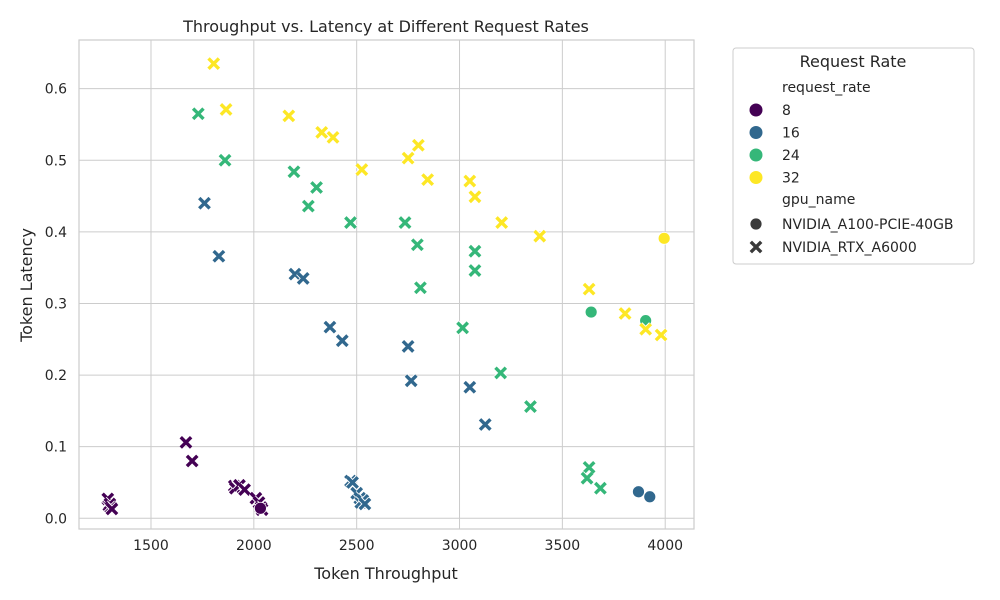  What do you see at coordinates (357, 546) in the screenshot?
I see `x-tick-label: 2500` at bounding box center [357, 546].